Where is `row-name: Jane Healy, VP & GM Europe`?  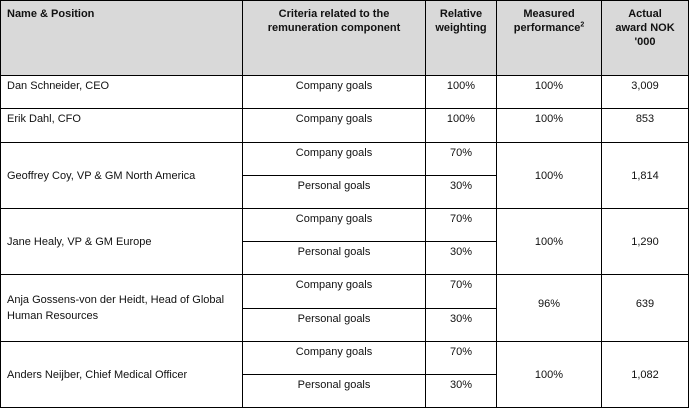
row-name: Jane Healy, VP & GM Europe is located at coordinates (121, 241).